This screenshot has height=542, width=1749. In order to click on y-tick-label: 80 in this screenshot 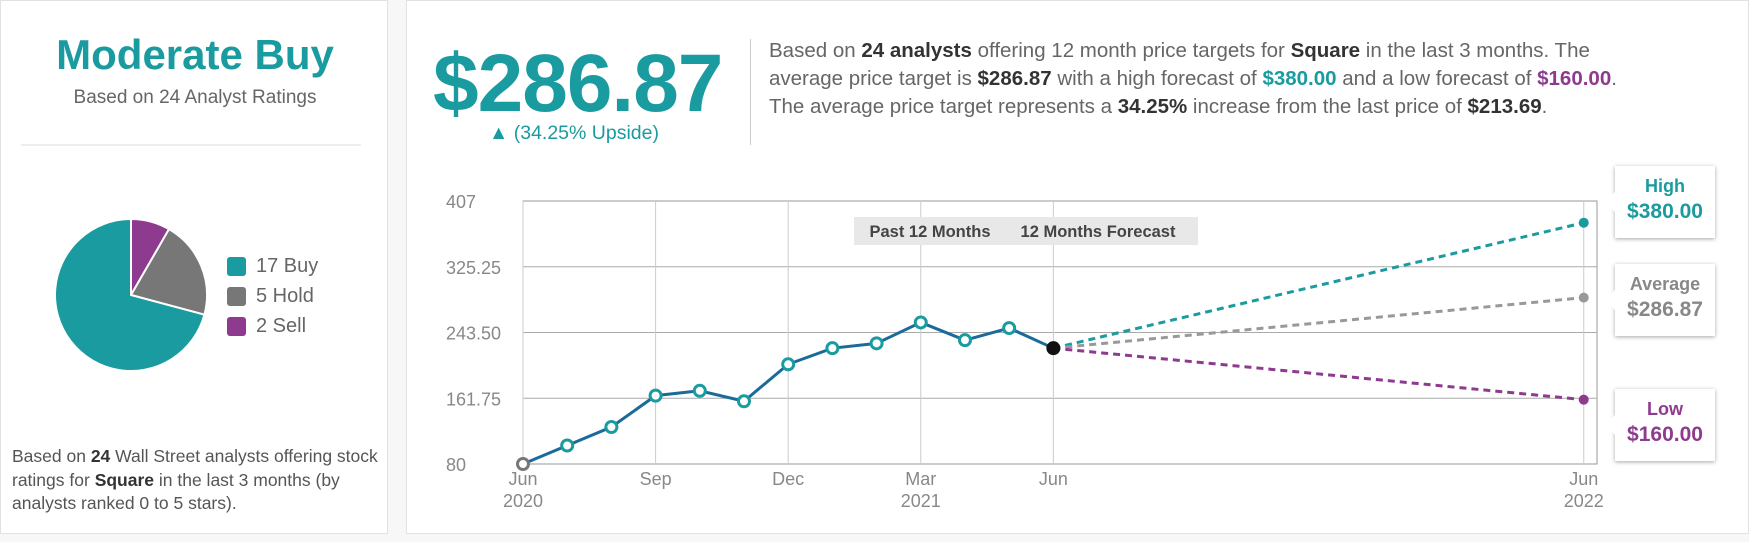, I will do `click(456, 465)`.